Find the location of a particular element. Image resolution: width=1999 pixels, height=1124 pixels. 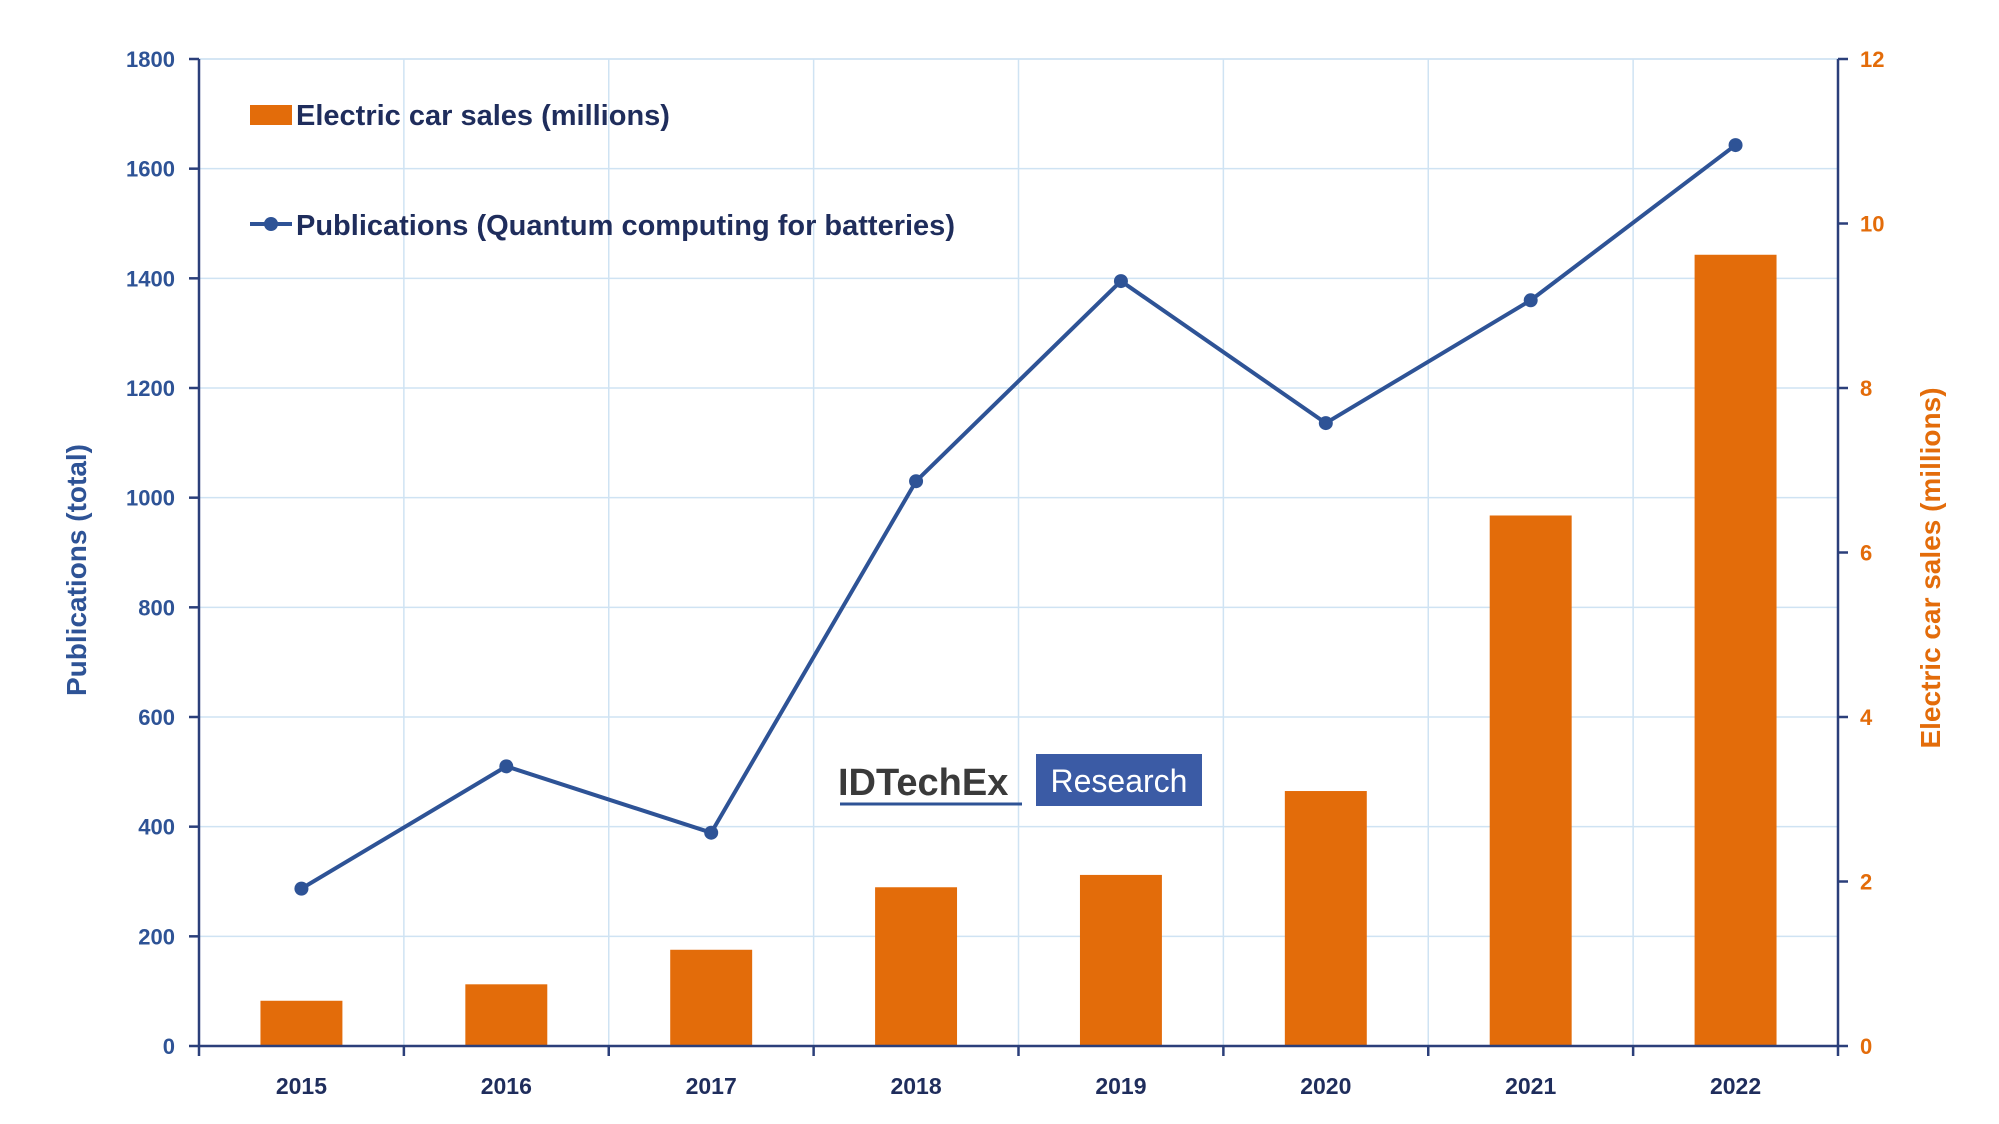

watermark-research-text: Research is located at coordinates (1119, 781).